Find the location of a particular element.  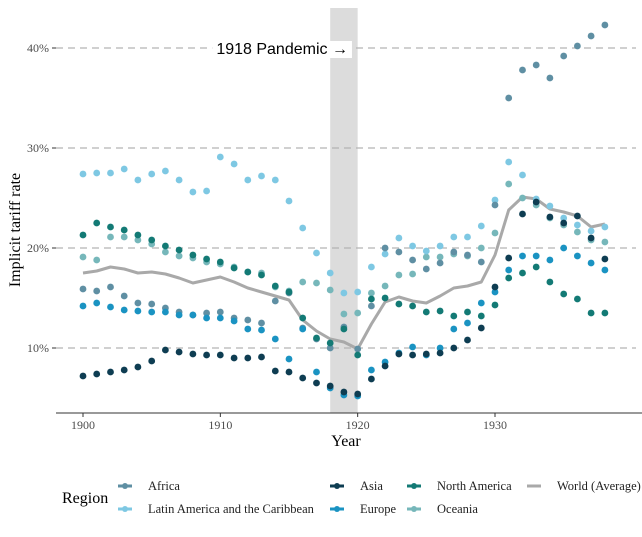

point-north-america-1920 is located at coordinates (358, 355).